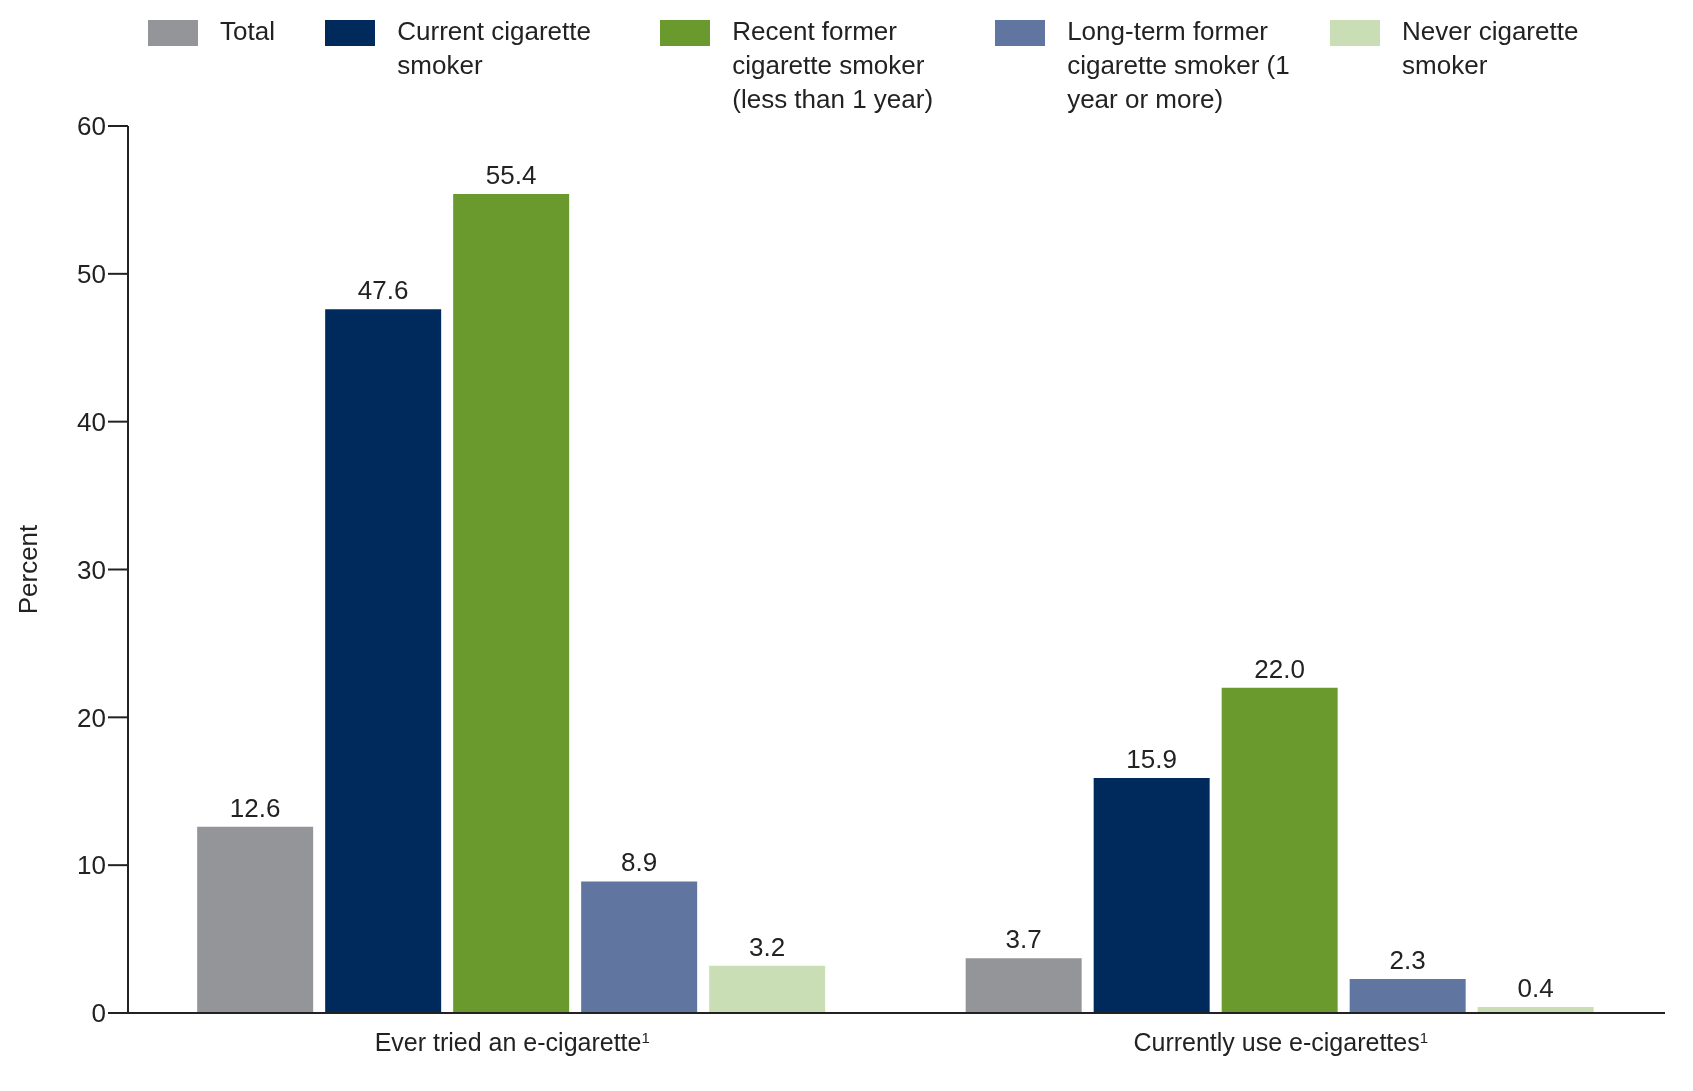 The image size is (1693, 1091). What do you see at coordinates (91, 126) in the screenshot?
I see `y-tick-label: 60` at bounding box center [91, 126].